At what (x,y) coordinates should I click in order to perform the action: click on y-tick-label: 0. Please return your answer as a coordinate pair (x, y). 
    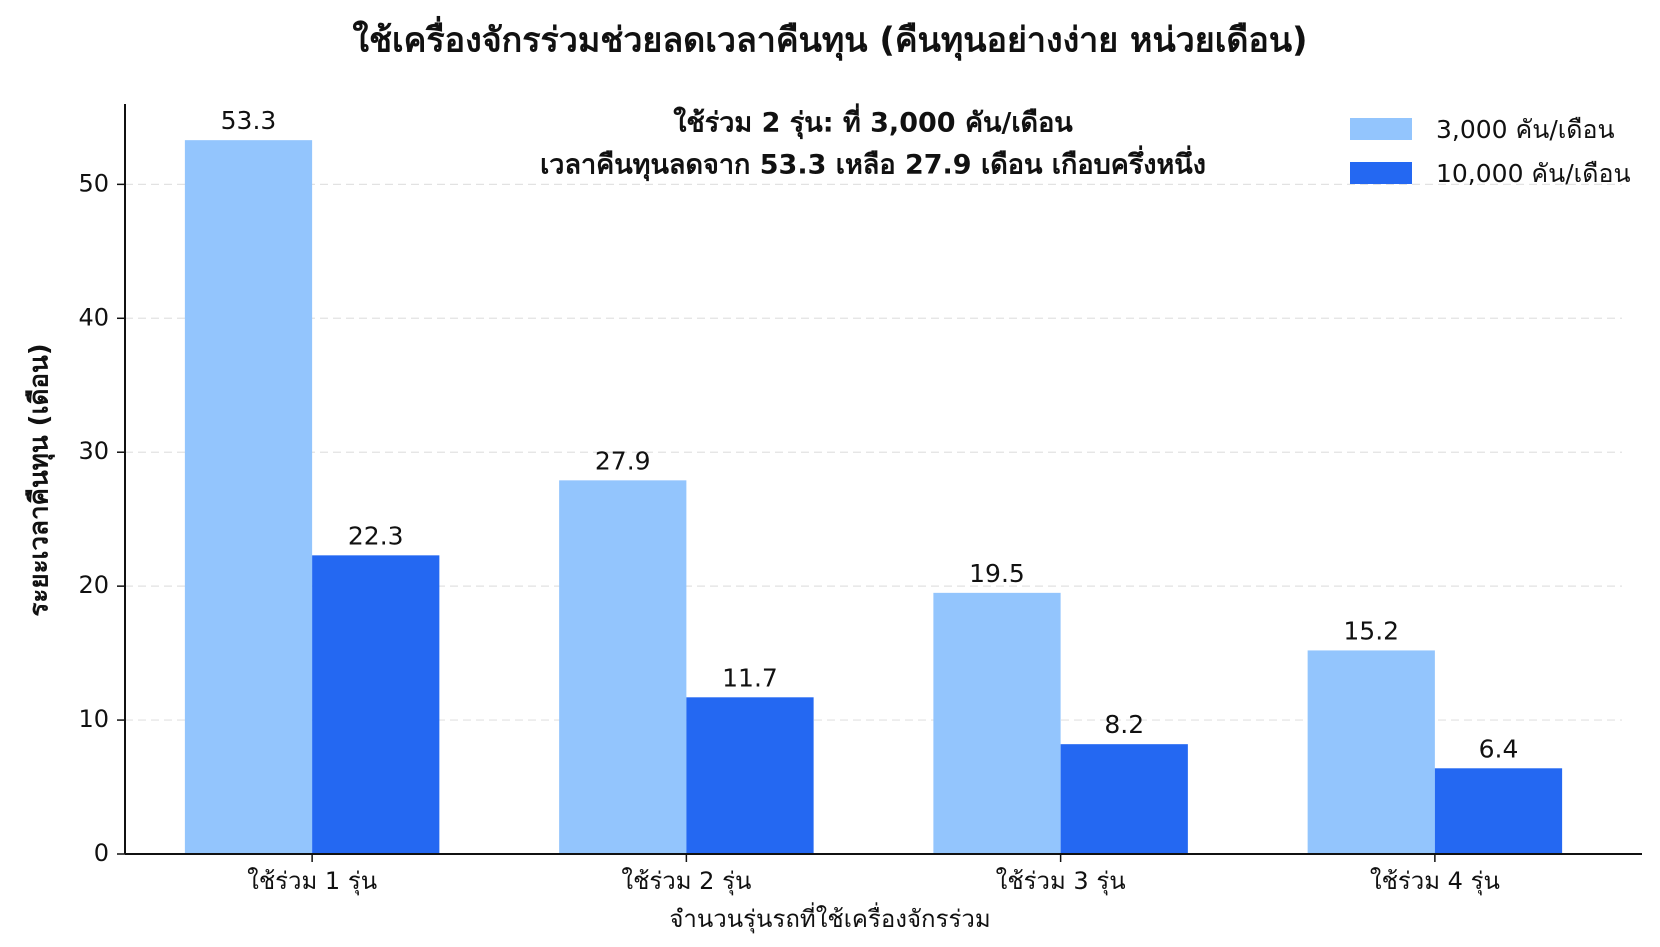
    Looking at the image, I should click on (101, 853).